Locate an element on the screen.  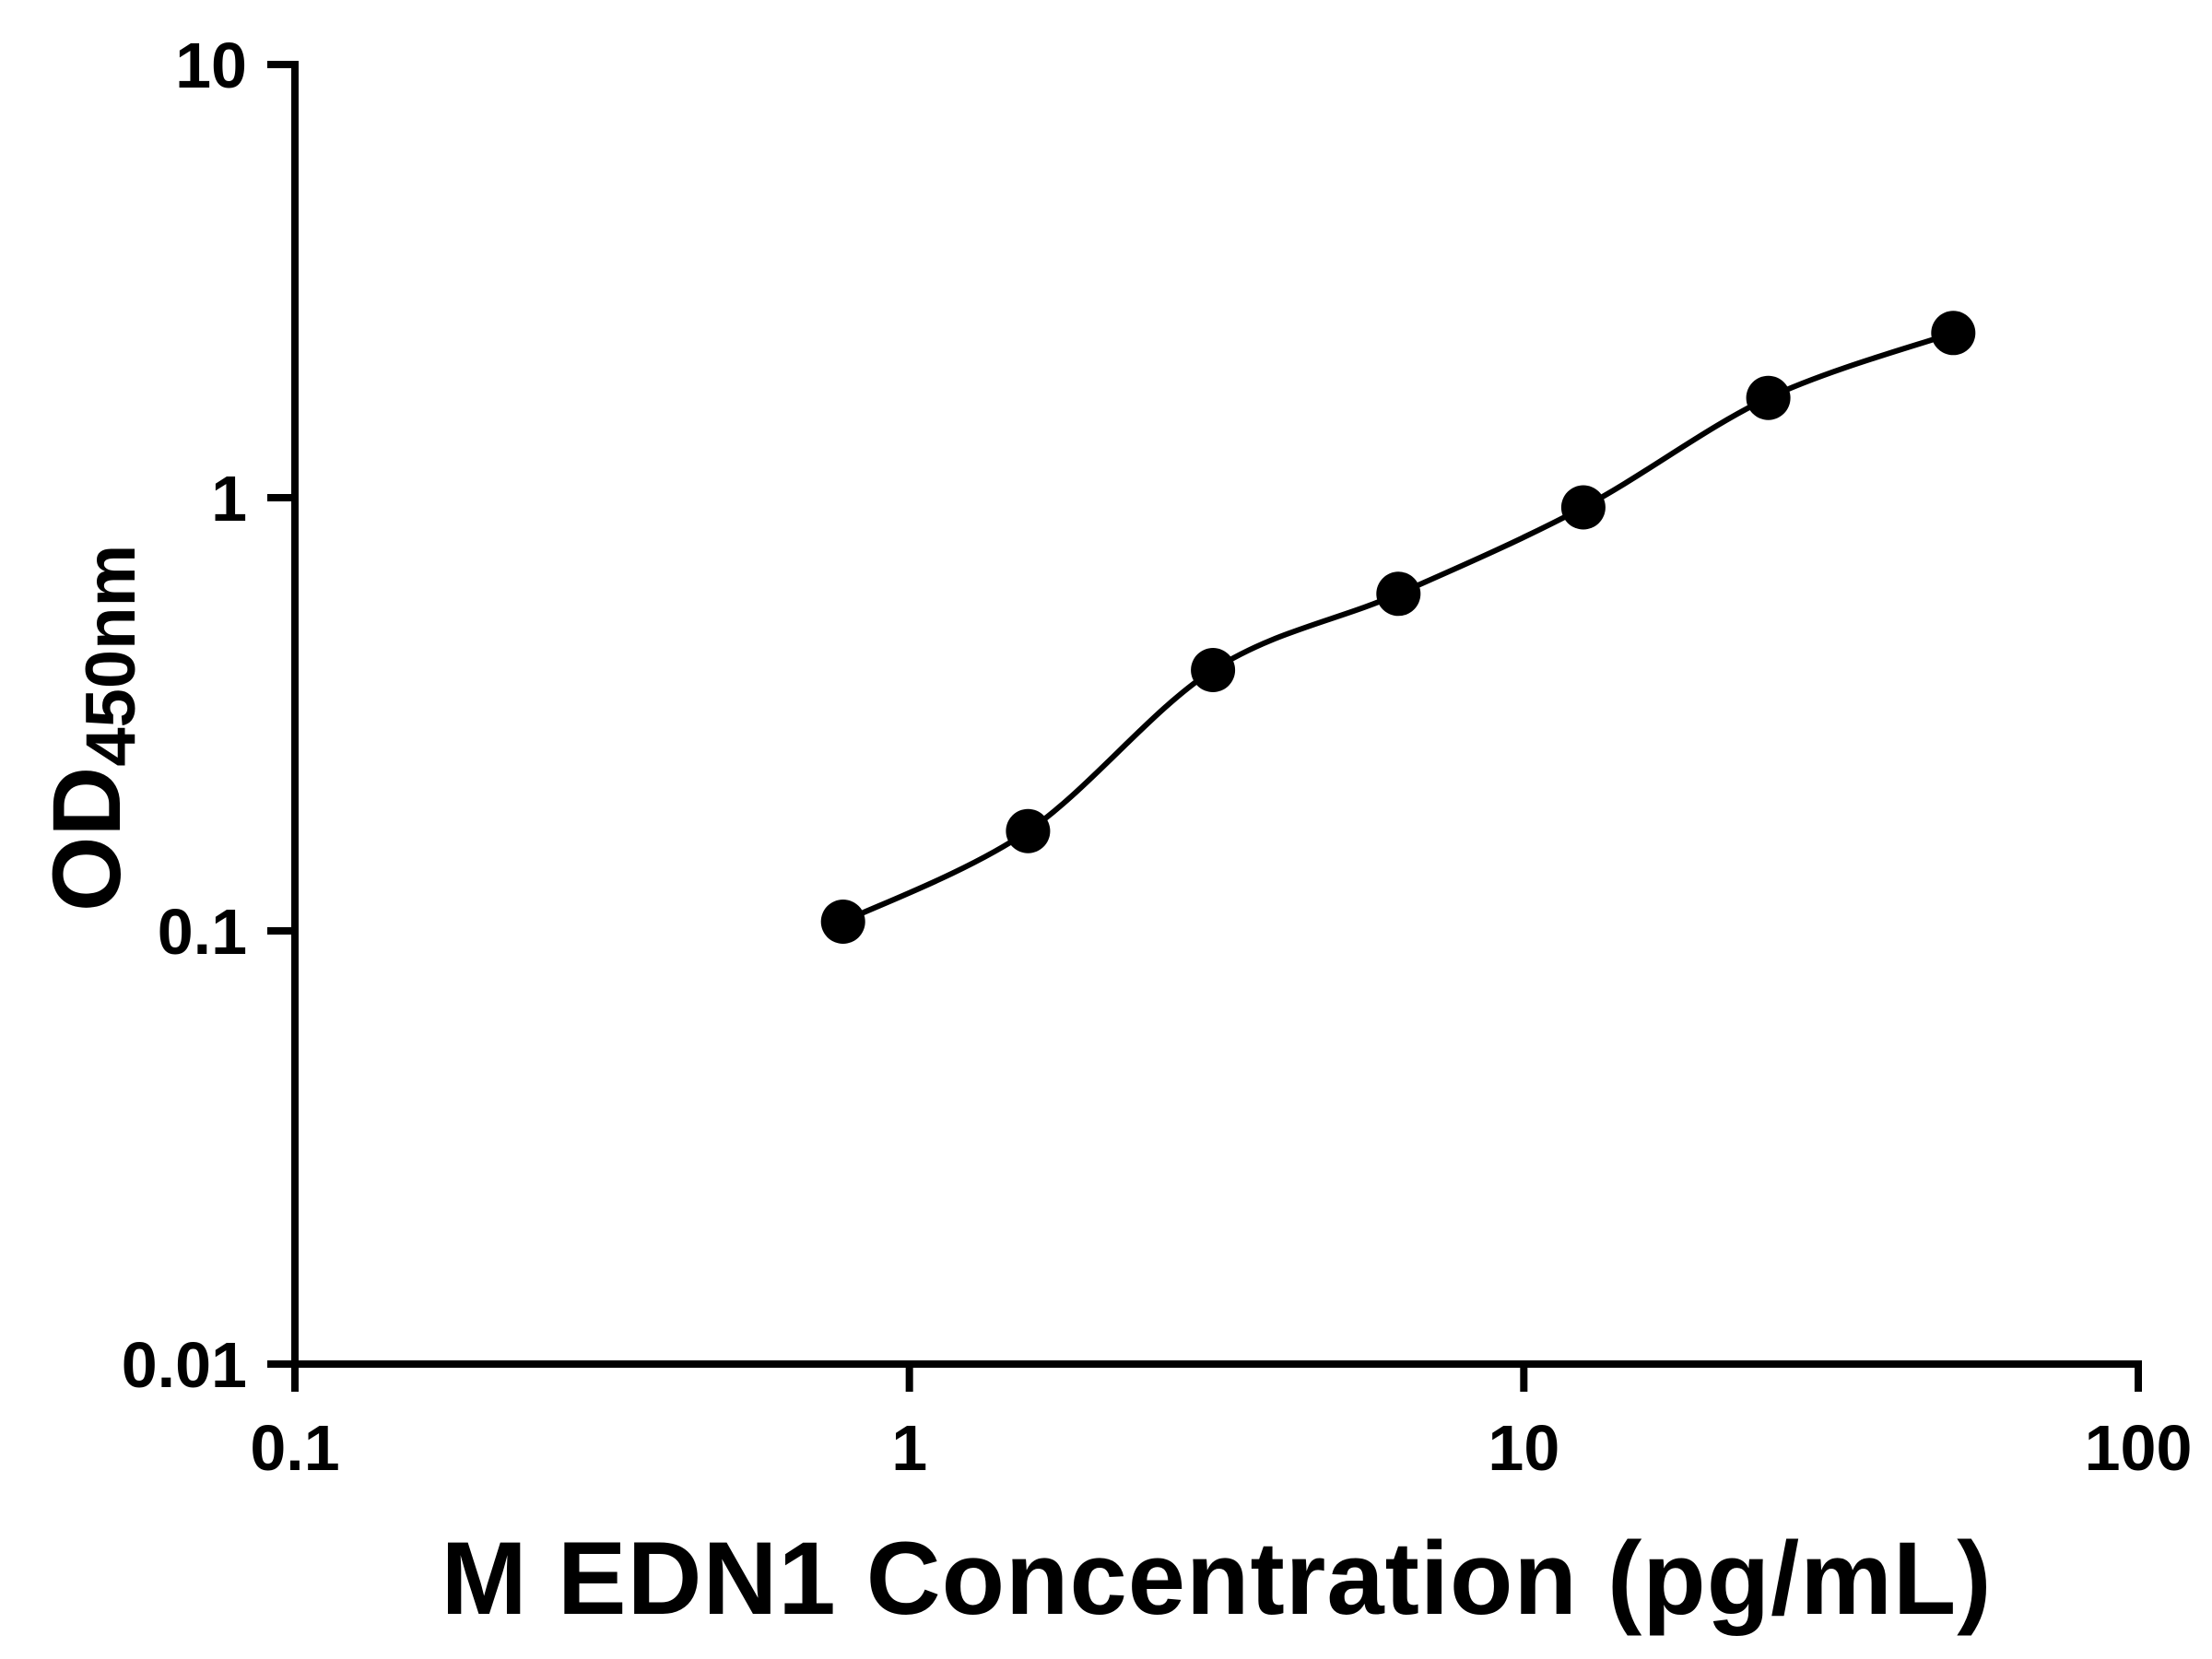
x-axis-title-text: M EDN1 Concentration (pg/mL) is located at coordinates (1217, 1578).